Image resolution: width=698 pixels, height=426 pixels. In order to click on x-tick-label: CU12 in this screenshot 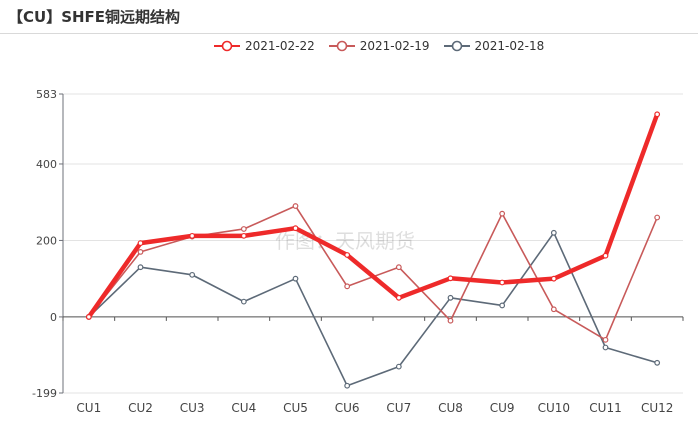, I will do `click(657, 408)`.